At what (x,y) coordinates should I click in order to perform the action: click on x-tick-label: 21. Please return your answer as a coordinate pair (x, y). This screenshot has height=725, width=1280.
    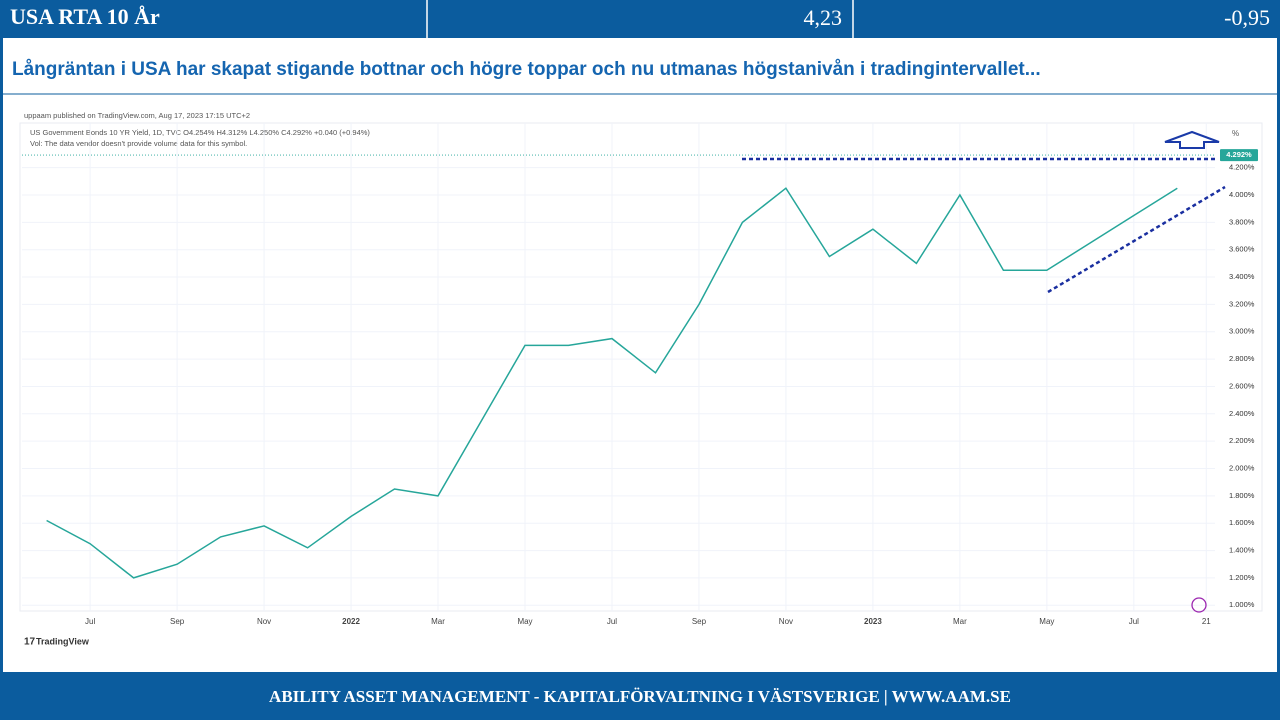
    Looking at the image, I should click on (1206, 621).